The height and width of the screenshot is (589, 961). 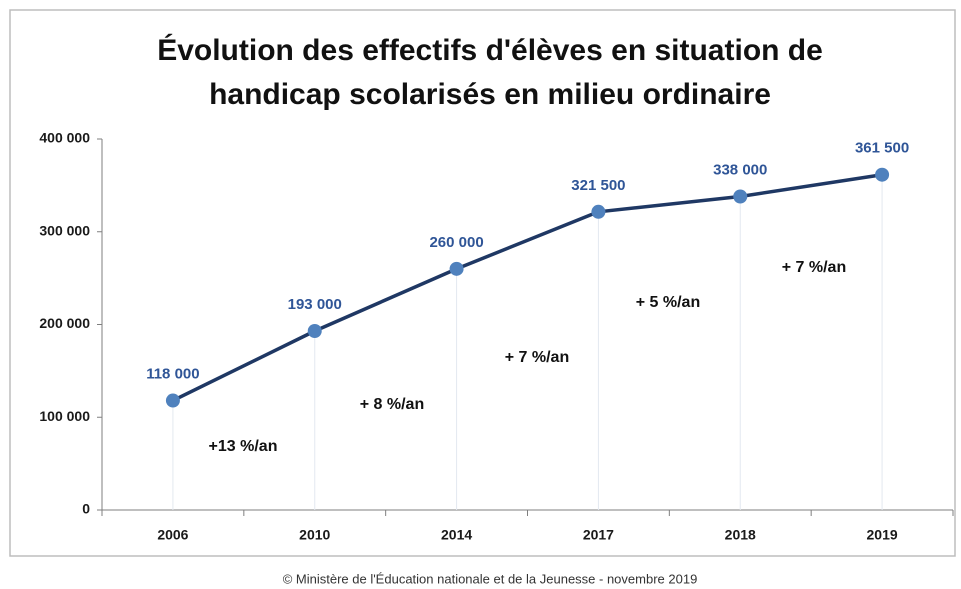 What do you see at coordinates (86, 509) in the screenshot?
I see `y-tick-label: 0` at bounding box center [86, 509].